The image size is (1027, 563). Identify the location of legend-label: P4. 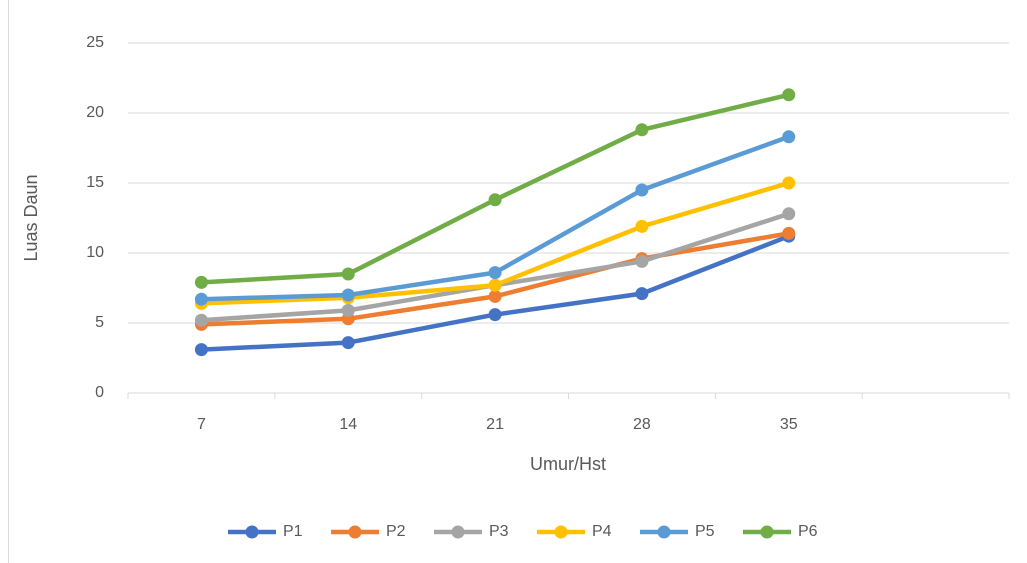
(602, 531).